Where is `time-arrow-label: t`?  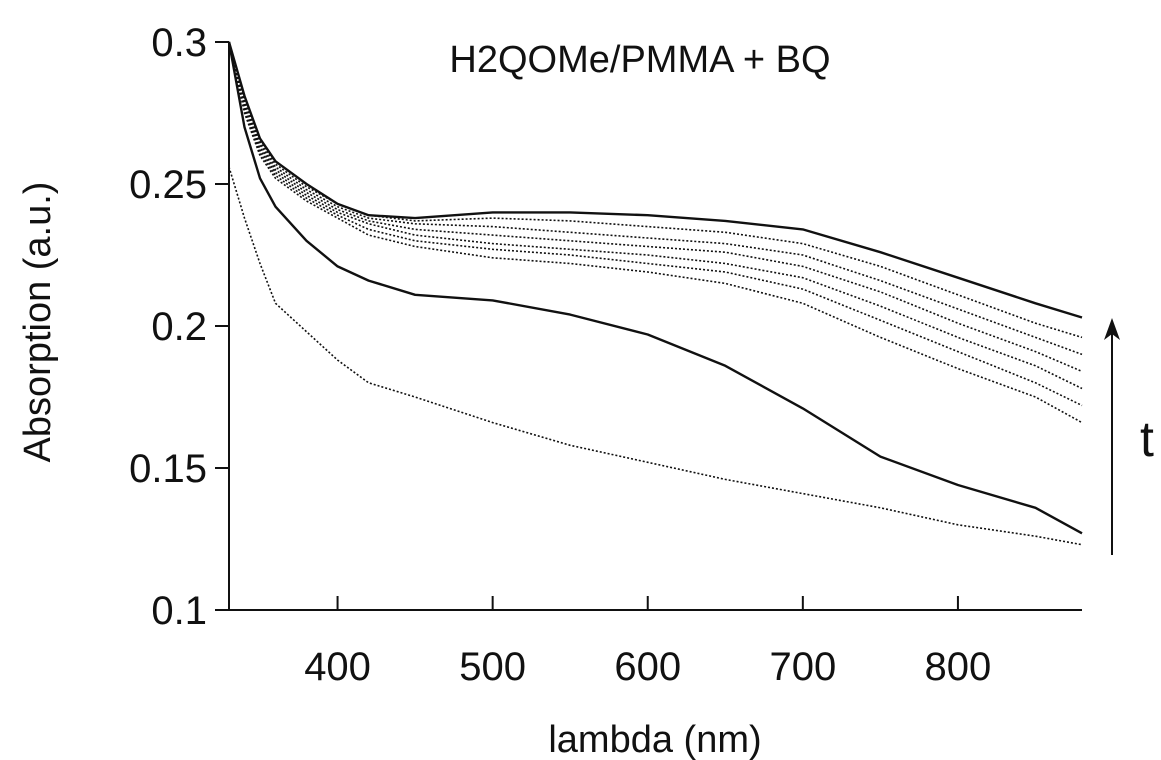 time-arrow-label: t is located at coordinates (1147, 439).